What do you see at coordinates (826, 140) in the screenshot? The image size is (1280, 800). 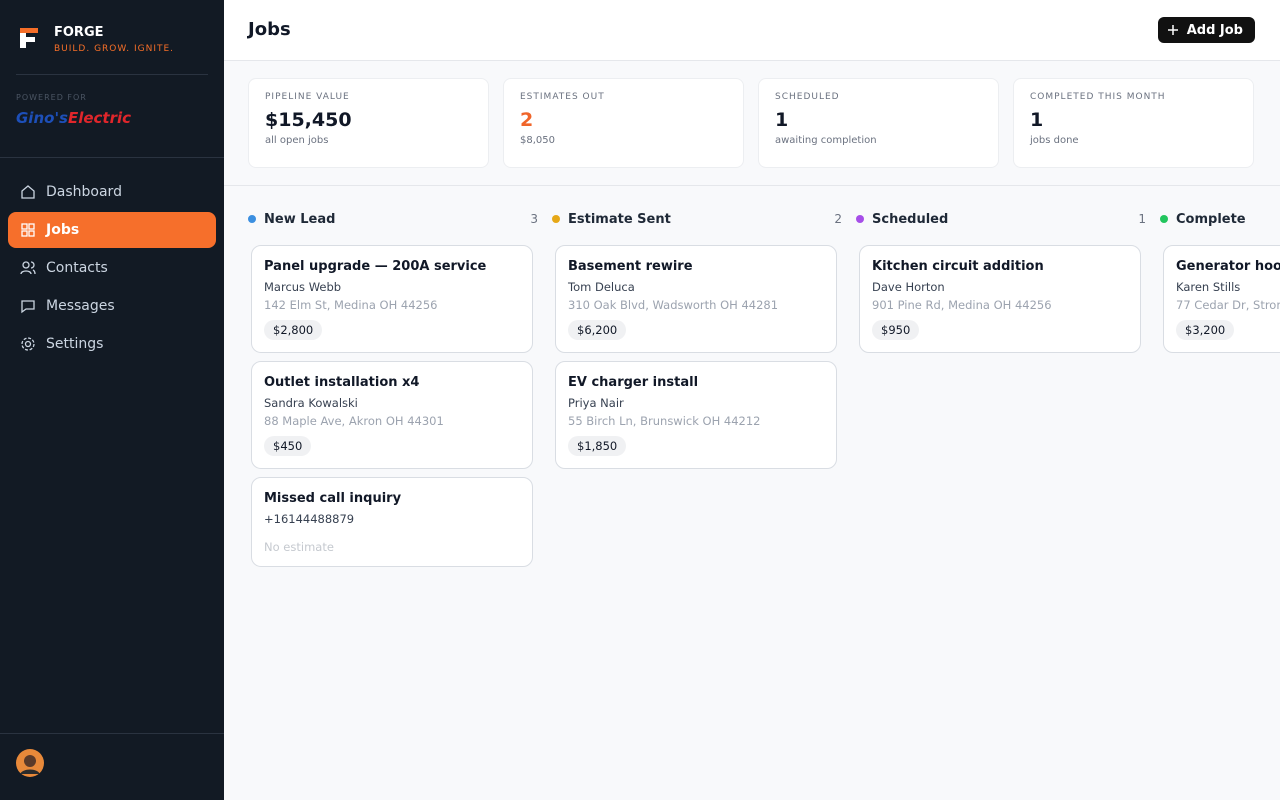 I see `stat-note: awaiting completion` at bounding box center [826, 140].